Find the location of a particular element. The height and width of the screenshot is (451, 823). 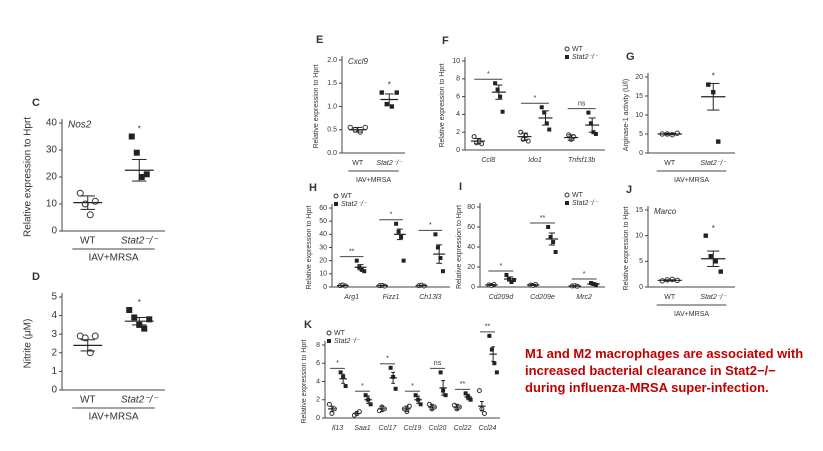

y-tick-label: 50 is located at coordinates (323, 221).